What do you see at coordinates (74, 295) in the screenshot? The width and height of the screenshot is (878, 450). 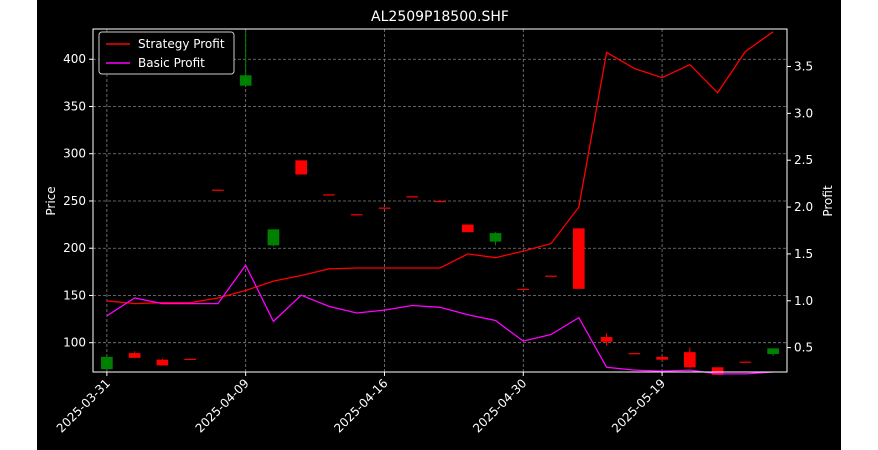 I see `left-tick-label: 150` at bounding box center [74, 295].